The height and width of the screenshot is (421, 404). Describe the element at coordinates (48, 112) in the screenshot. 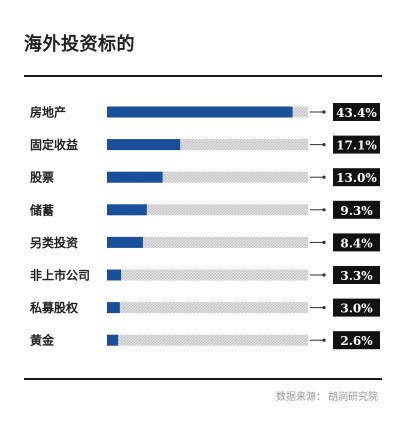

I see `category-label: 房地产` at that location.